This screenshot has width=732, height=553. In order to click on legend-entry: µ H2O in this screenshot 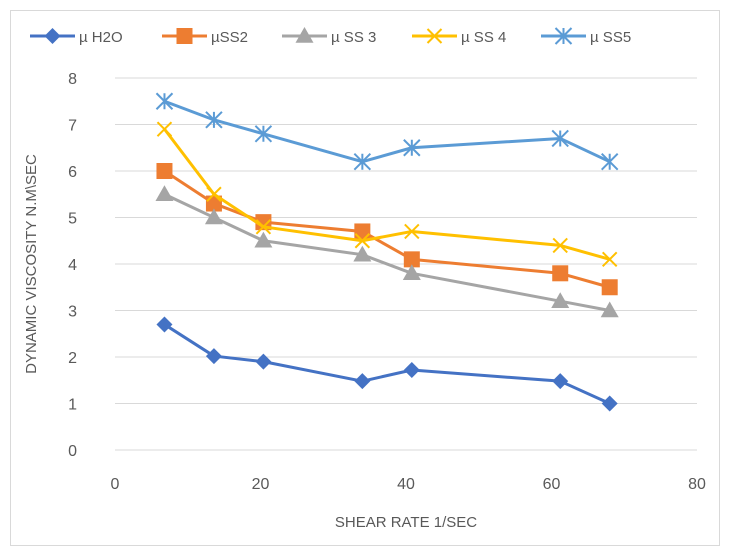, I will do `click(76, 37)`.